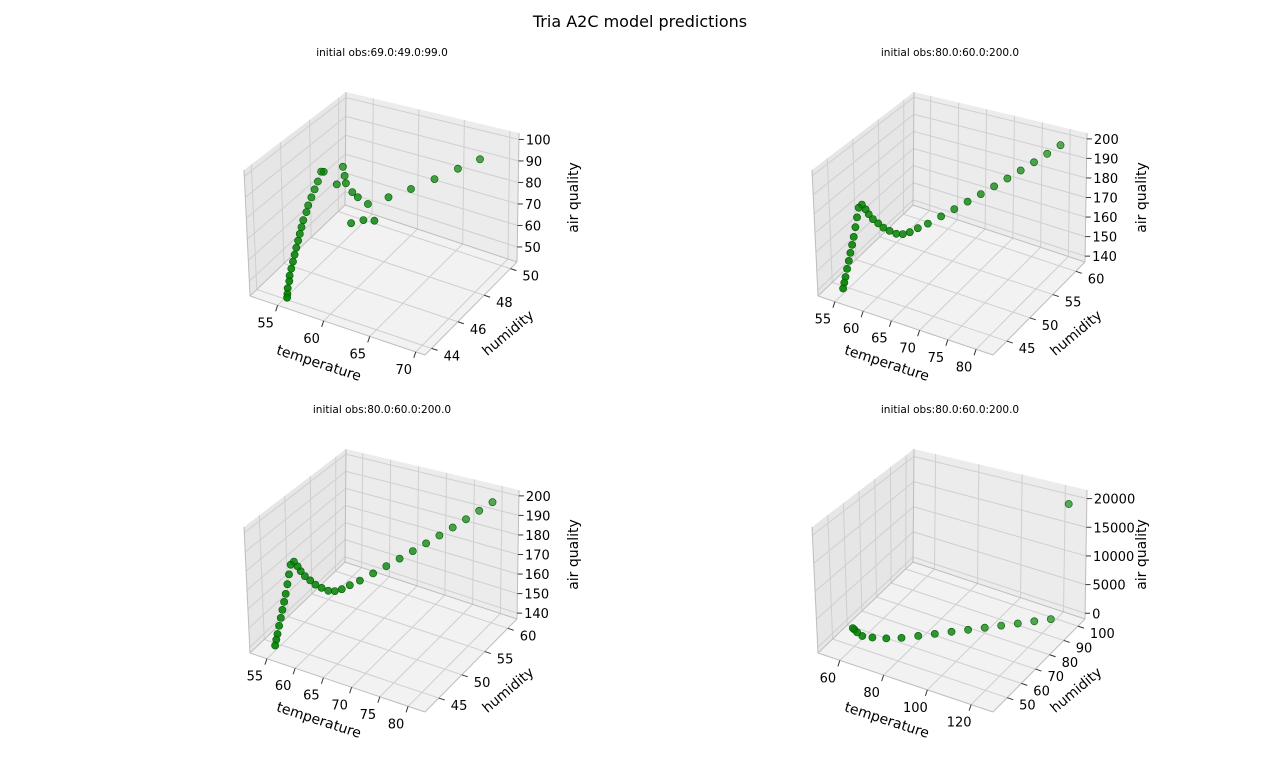 The height and width of the screenshot is (764, 1280). What do you see at coordinates (915, 708) in the screenshot?
I see `x-tick-label: 100` at bounding box center [915, 708].